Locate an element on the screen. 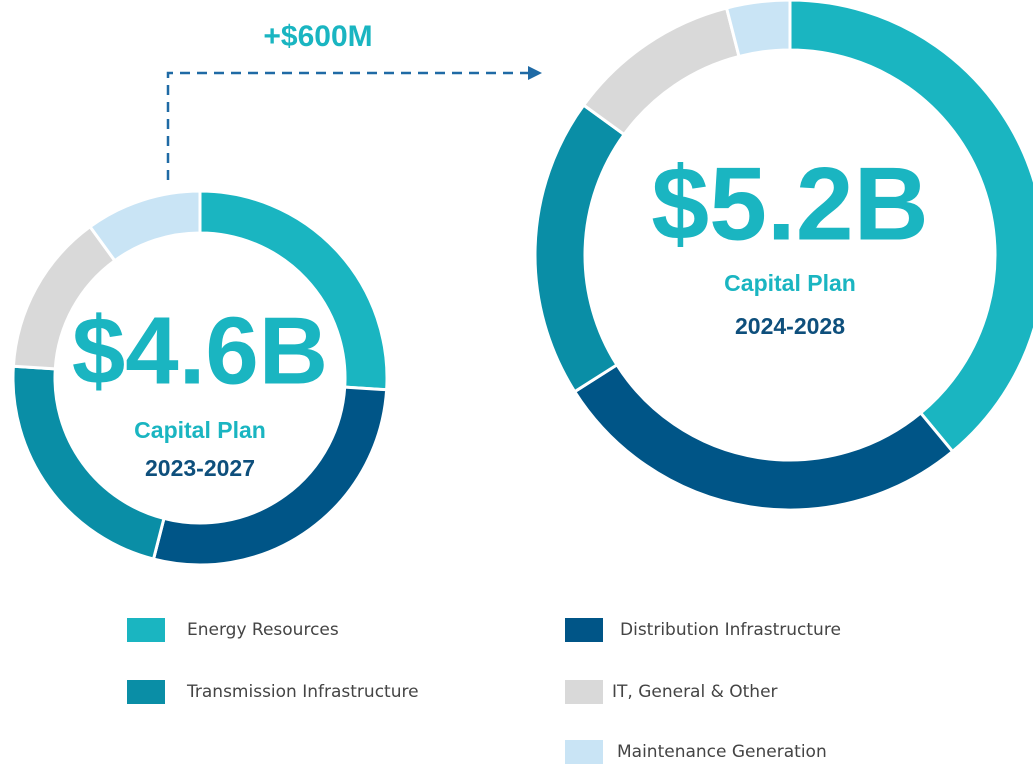  annotation: +$600M is located at coordinates (317, 36).